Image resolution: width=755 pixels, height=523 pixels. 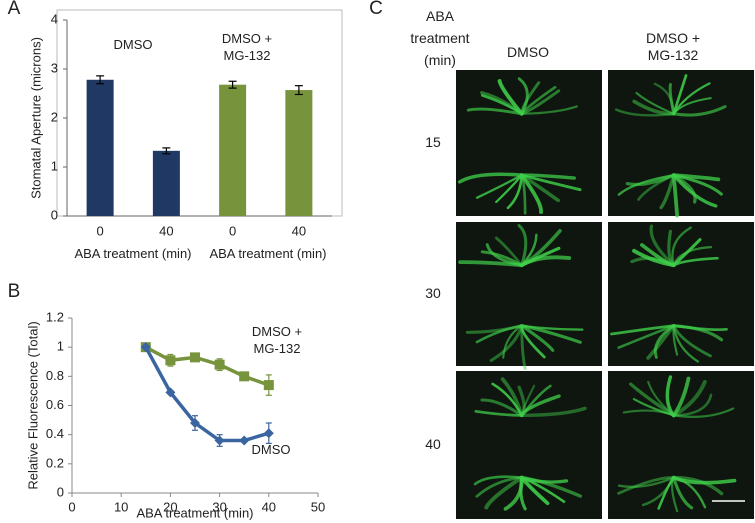 What do you see at coordinates (528, 52) in the screenshot?
I see `column-header: DMSO` at bounding box center [528, 52].